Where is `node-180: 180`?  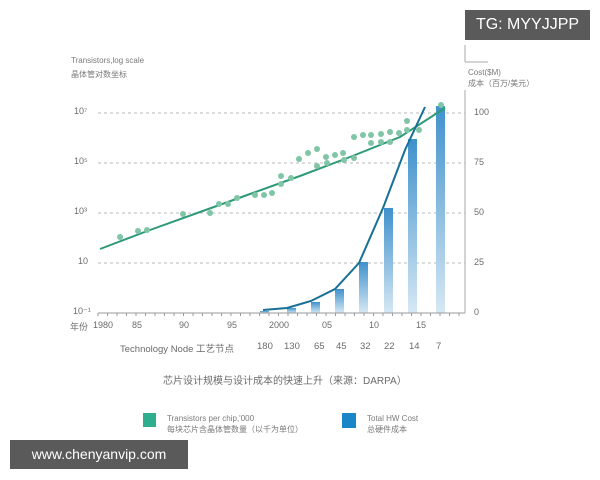 node-180: 180 is located at coordinates (265, 346).